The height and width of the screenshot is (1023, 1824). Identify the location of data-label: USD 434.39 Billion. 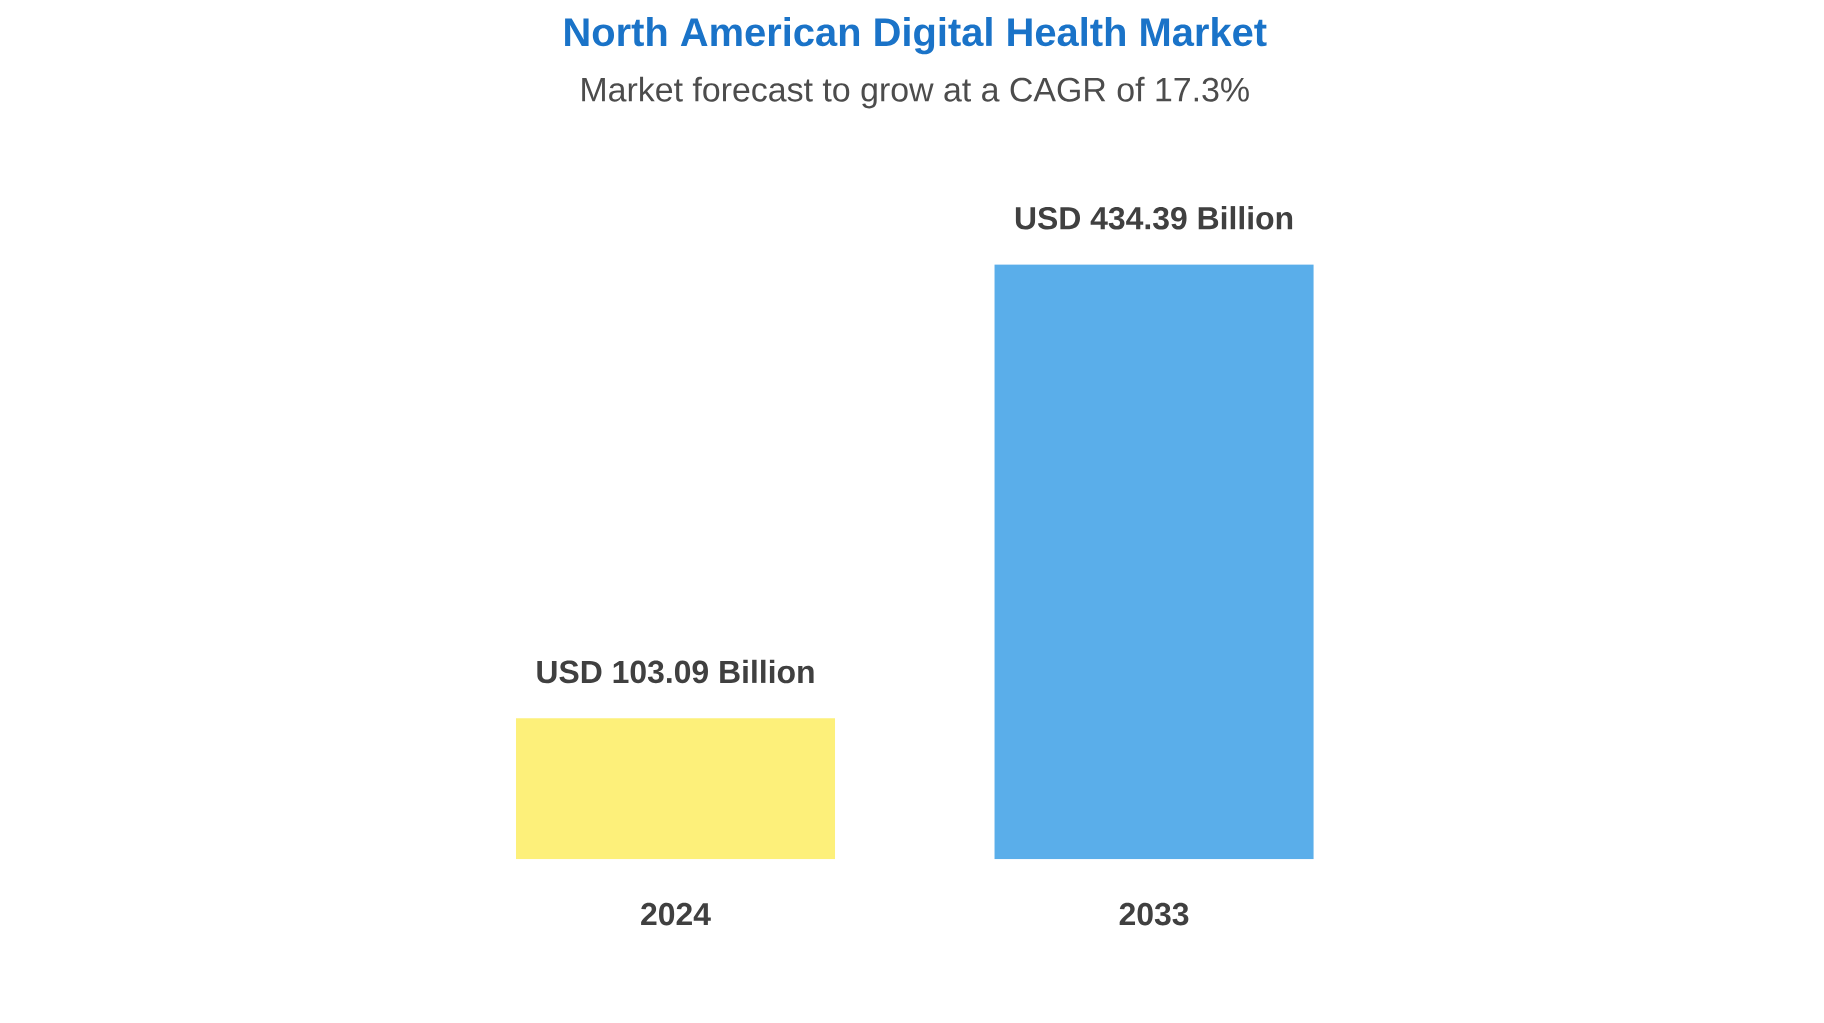
(1154, 218).